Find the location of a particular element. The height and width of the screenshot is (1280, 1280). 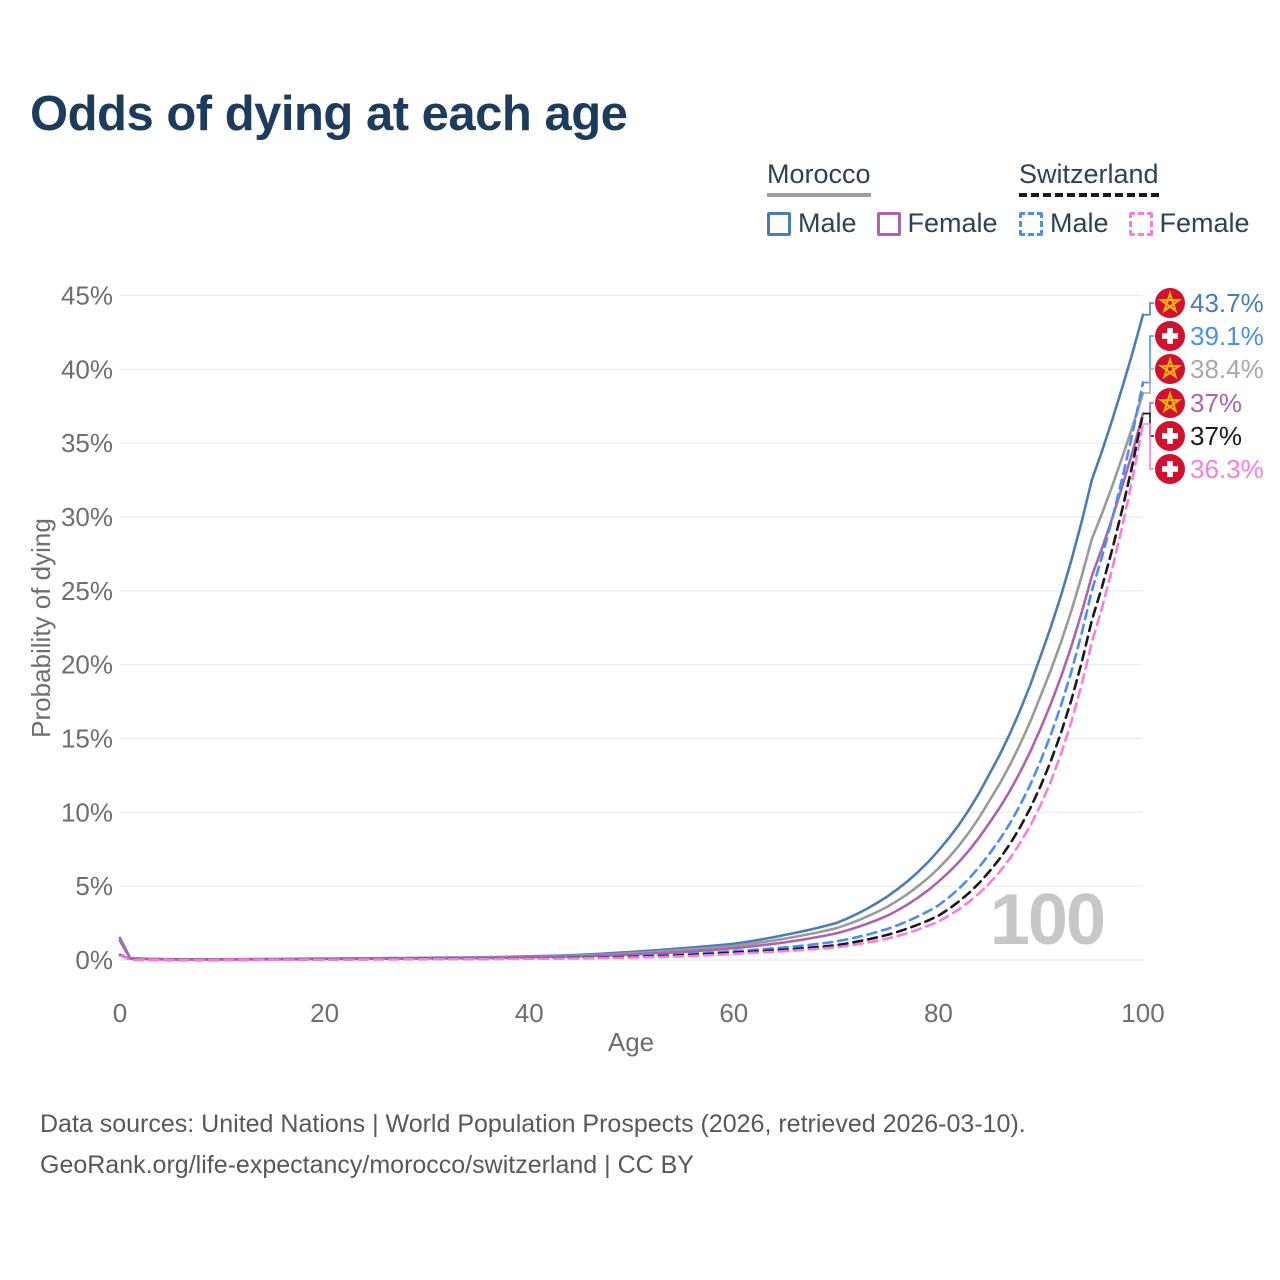

legend-group-morocco: Morocco Male Female is located at coordinates (882, 199).